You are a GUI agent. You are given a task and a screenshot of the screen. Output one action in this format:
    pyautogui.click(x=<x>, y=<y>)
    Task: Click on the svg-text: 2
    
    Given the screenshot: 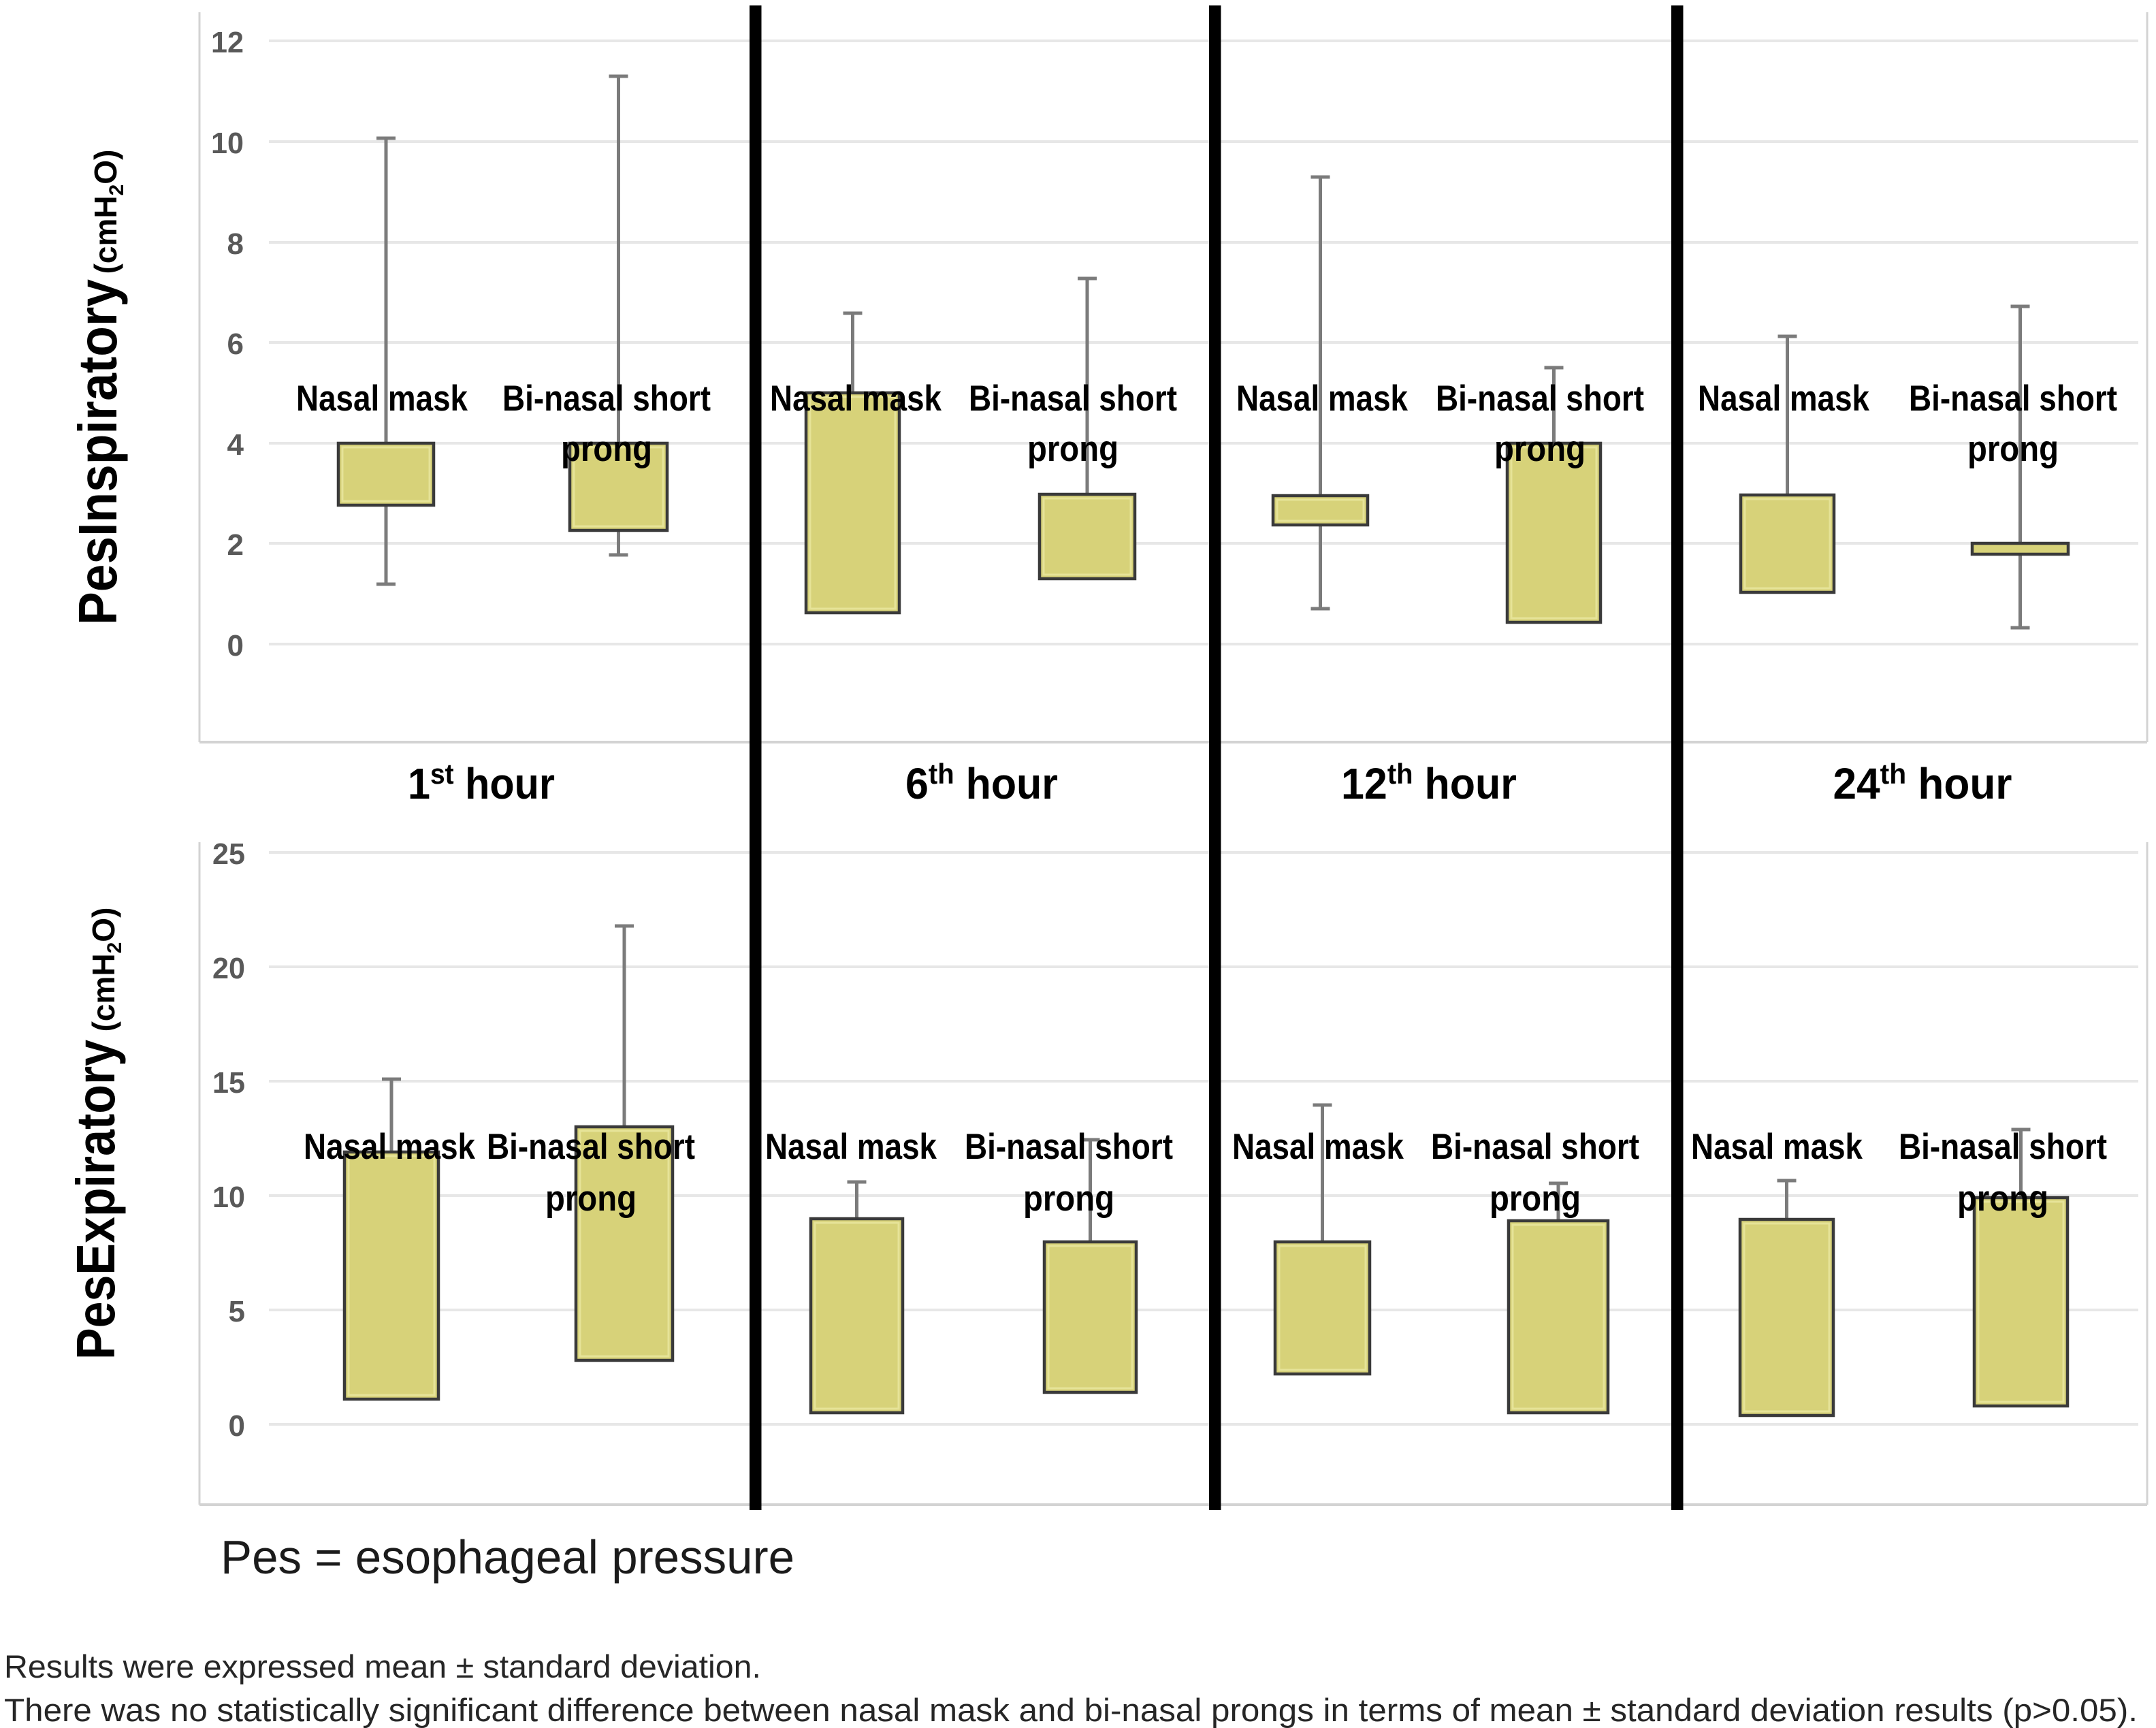 What is the action you would take?
    pyautogui.click(x=236, y=545)
    